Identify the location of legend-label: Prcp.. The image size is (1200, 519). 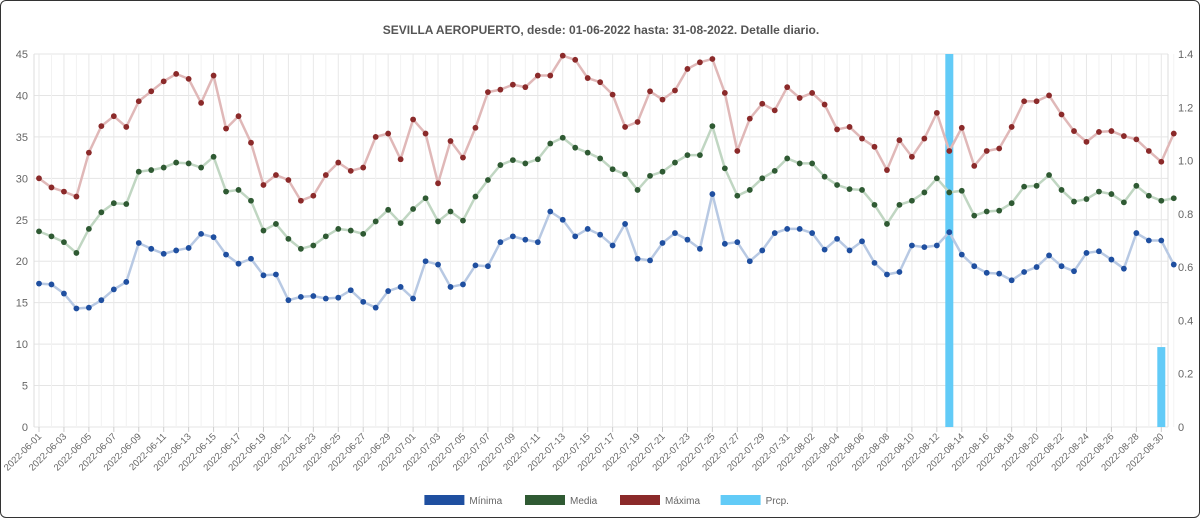
(777, 501).